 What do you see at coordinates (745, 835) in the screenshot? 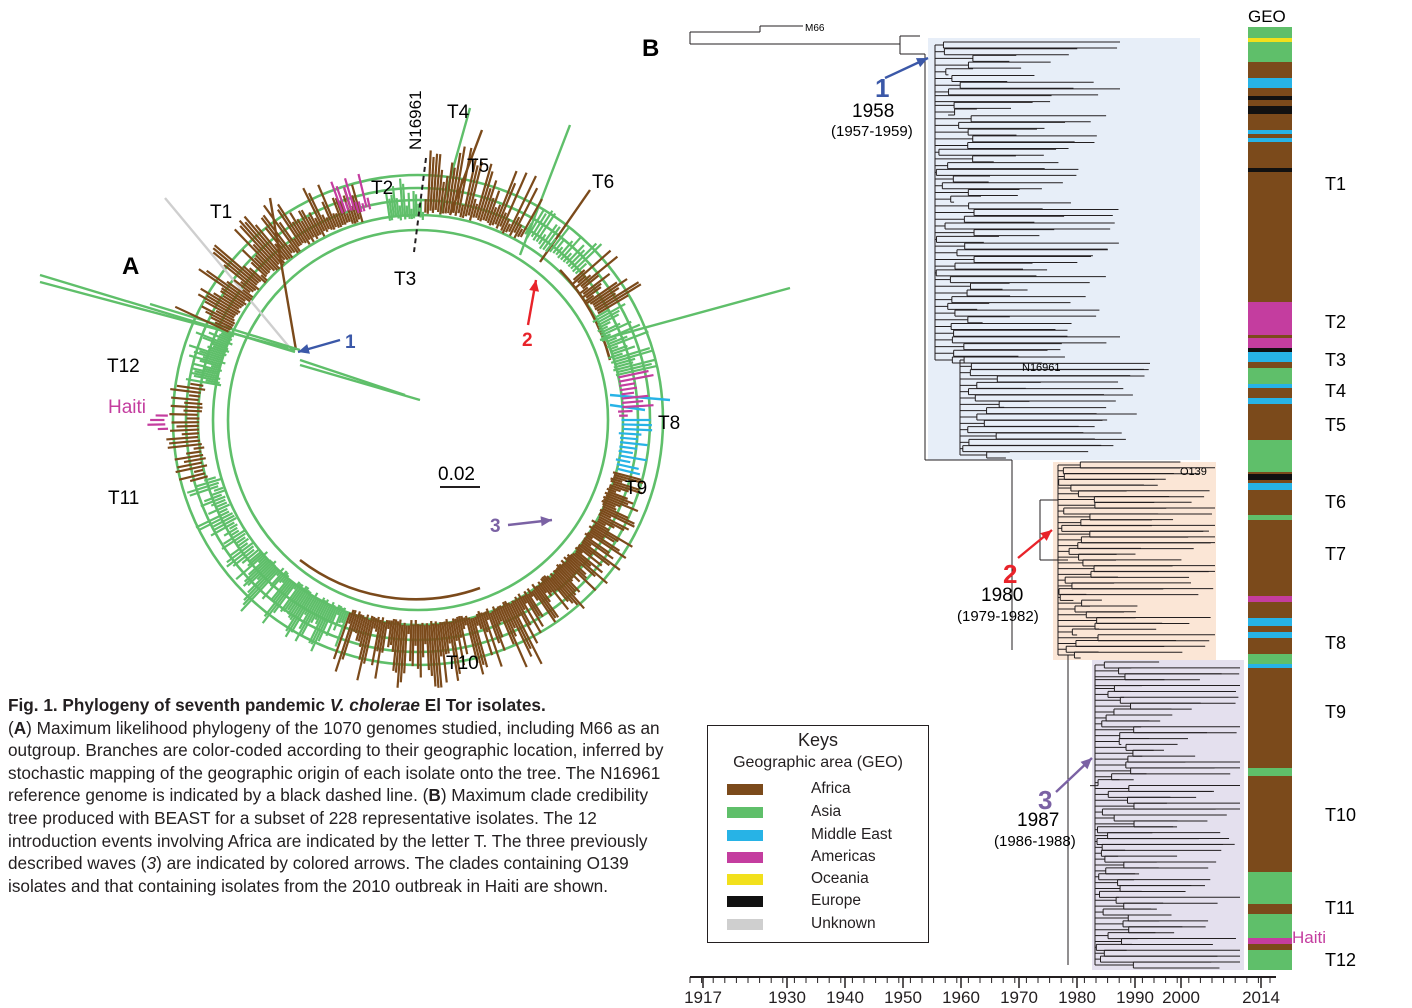
I see `legend-swatch-middle-east` at bounding box center [745, 835].